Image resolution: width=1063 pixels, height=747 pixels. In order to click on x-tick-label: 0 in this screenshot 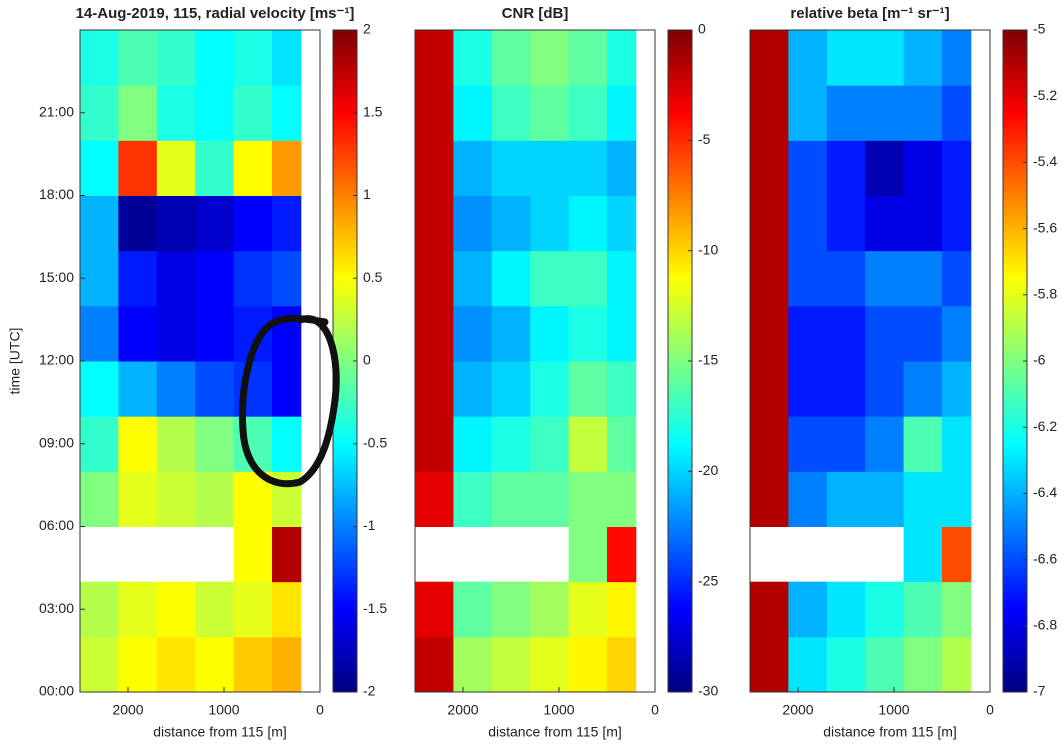, I will do `click(320, 710)`.